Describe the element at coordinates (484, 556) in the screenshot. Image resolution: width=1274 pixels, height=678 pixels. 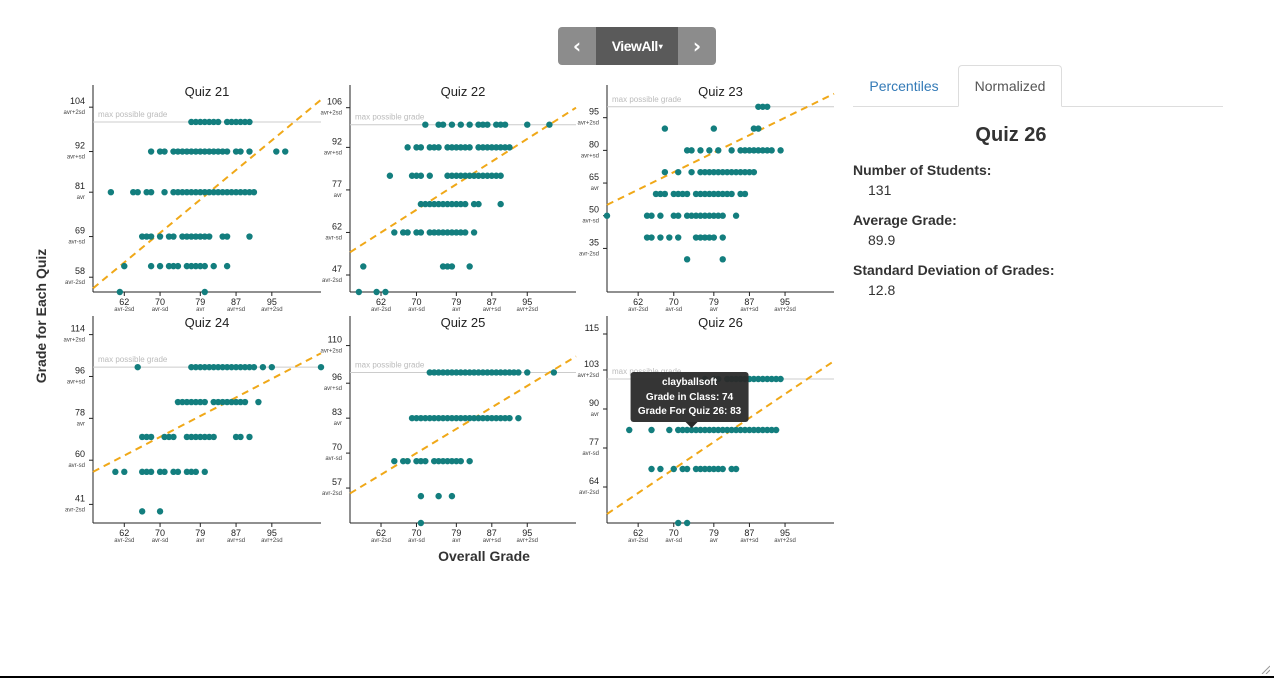
I see `x-axis-title: Overall Grade` at that location.